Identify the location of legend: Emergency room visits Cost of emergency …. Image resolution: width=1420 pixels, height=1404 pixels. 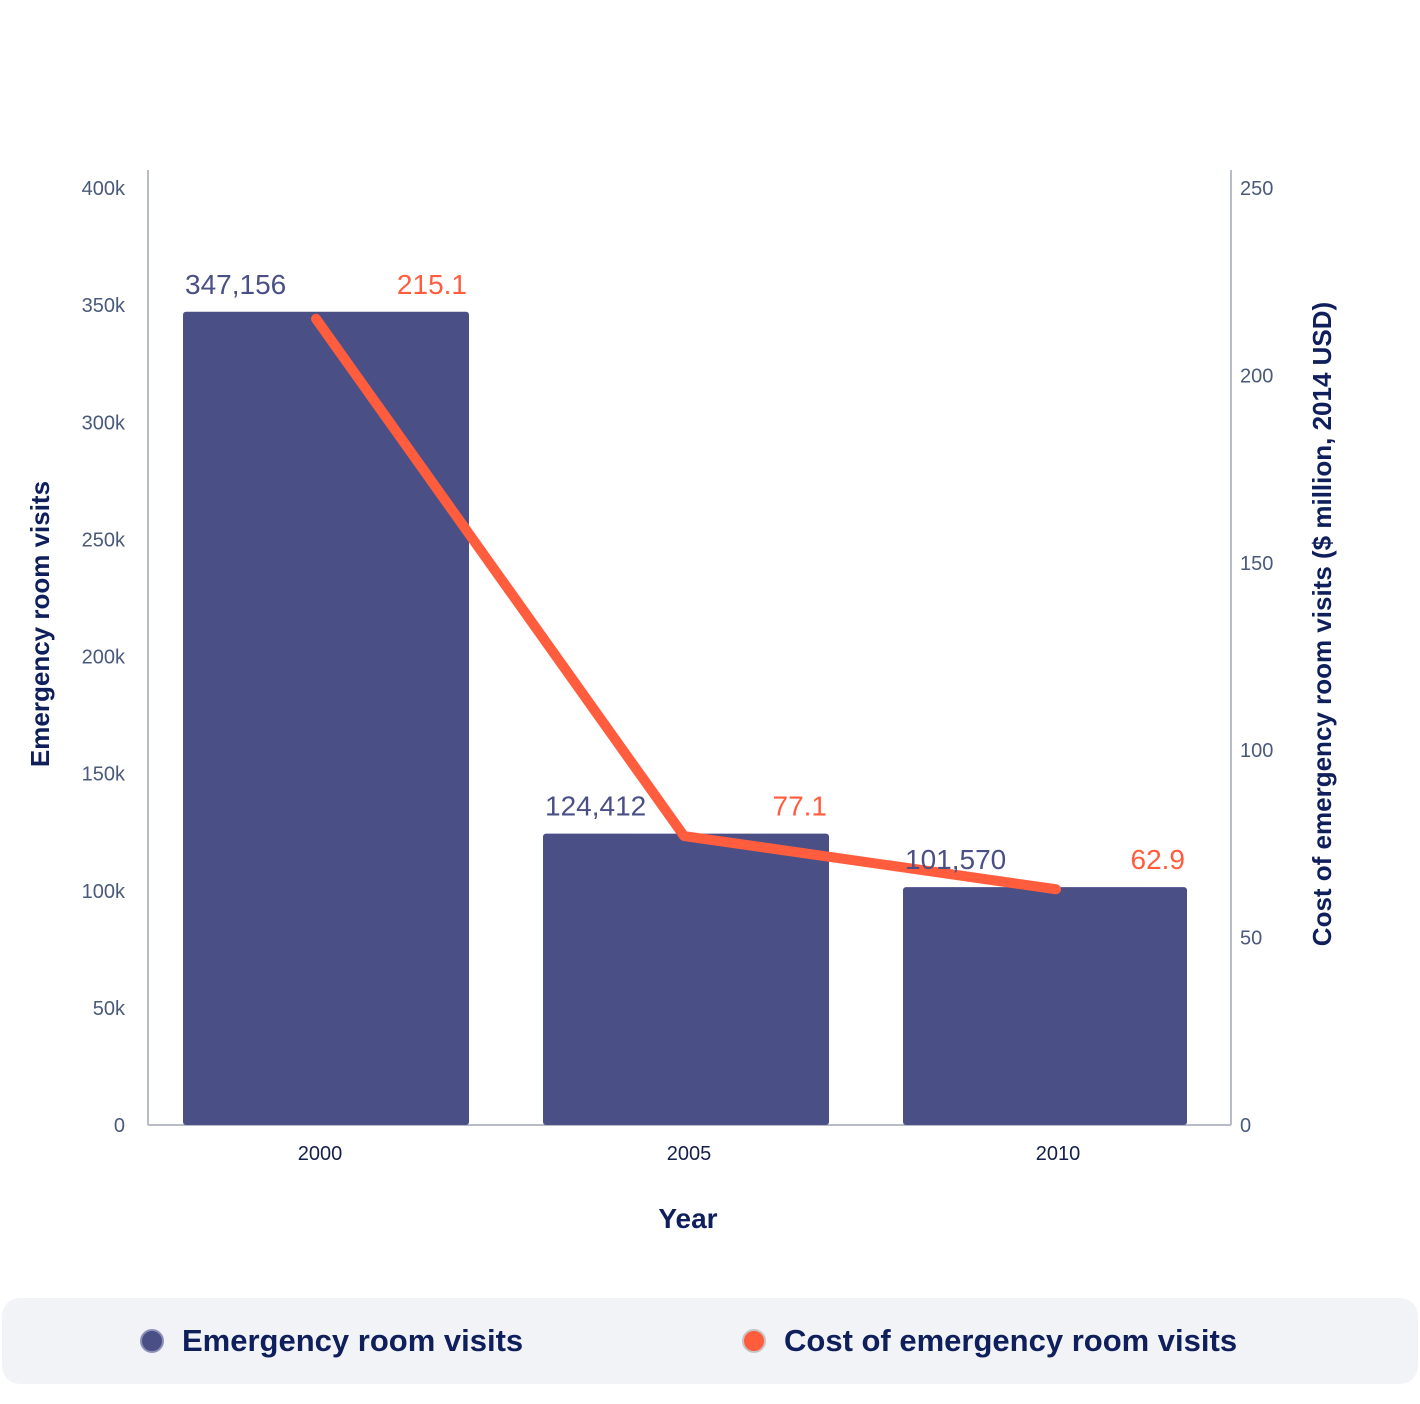
(710, 1341).